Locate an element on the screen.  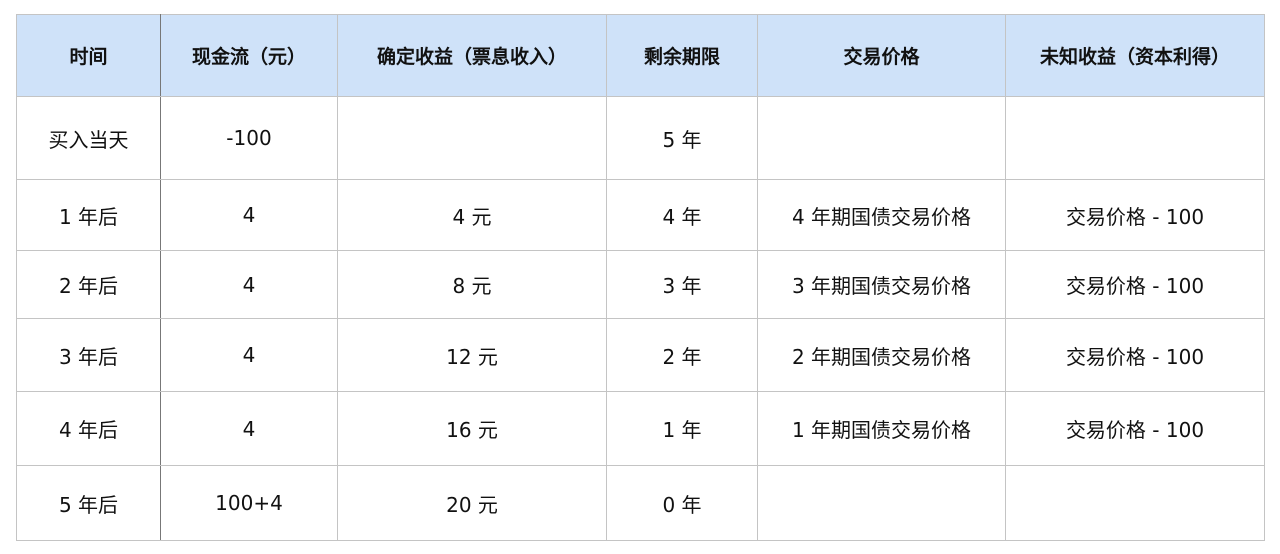
cell-cashflow: -100 is located at coordinates (249, 138).